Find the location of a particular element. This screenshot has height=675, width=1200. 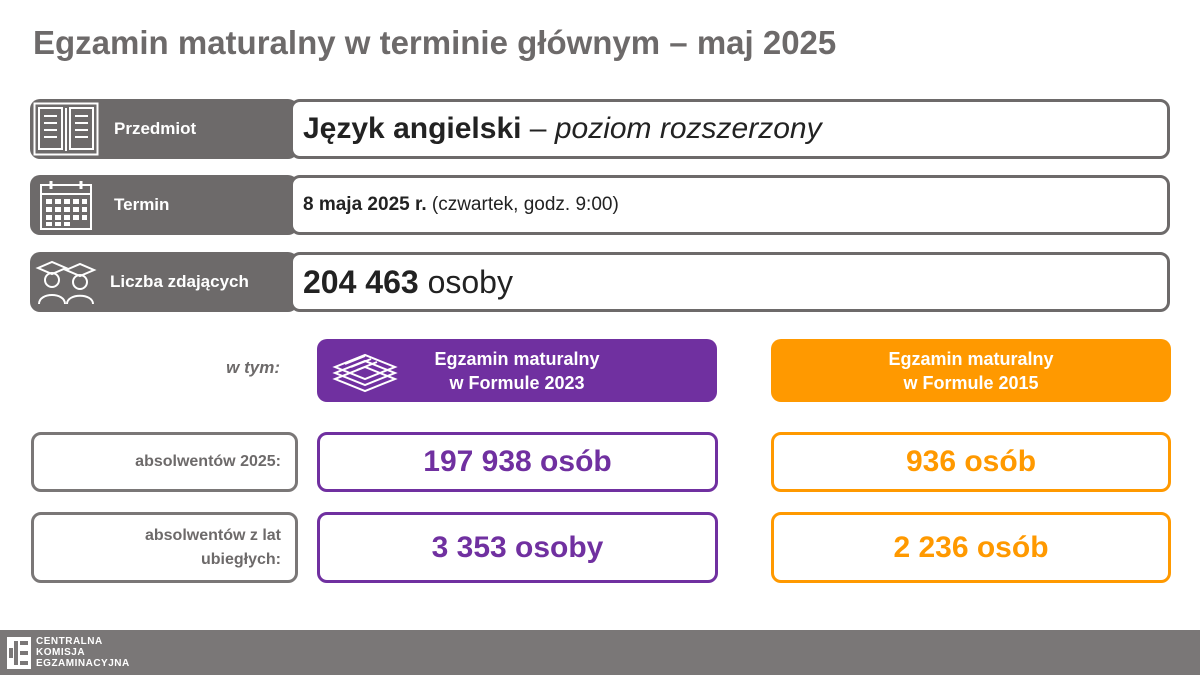

book-icon is located at coordinates (66, 129).